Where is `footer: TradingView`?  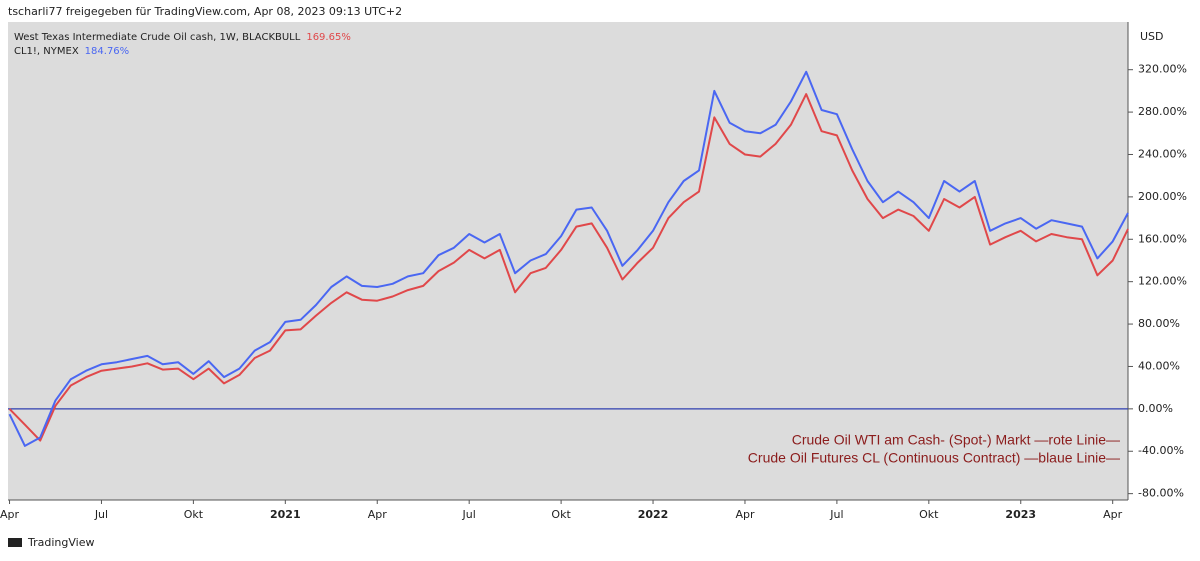
footer: TradingView is located at coordinates (60, 542).